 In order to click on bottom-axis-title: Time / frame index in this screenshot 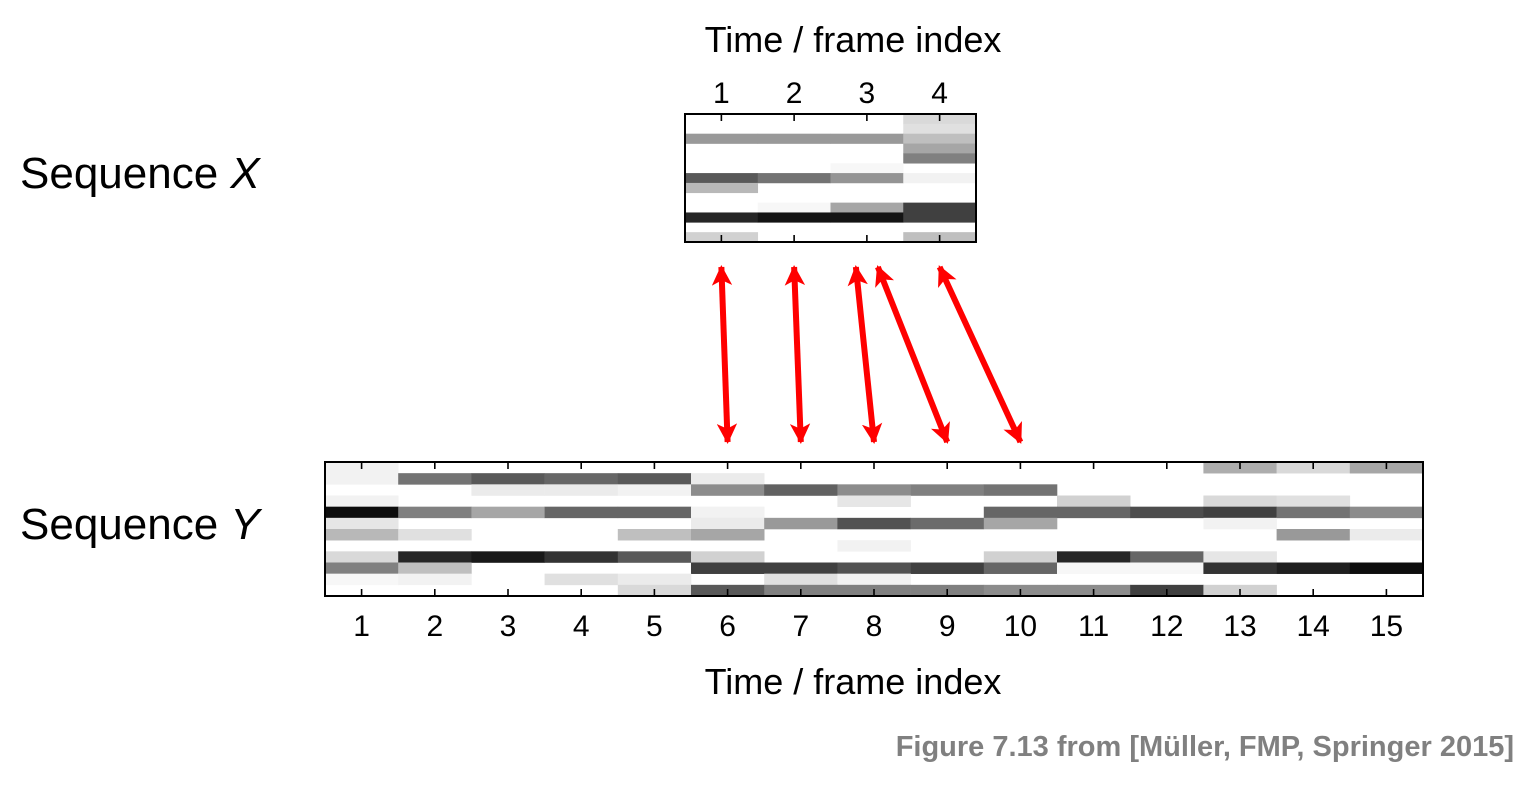, I will do `click(853, 681)`.